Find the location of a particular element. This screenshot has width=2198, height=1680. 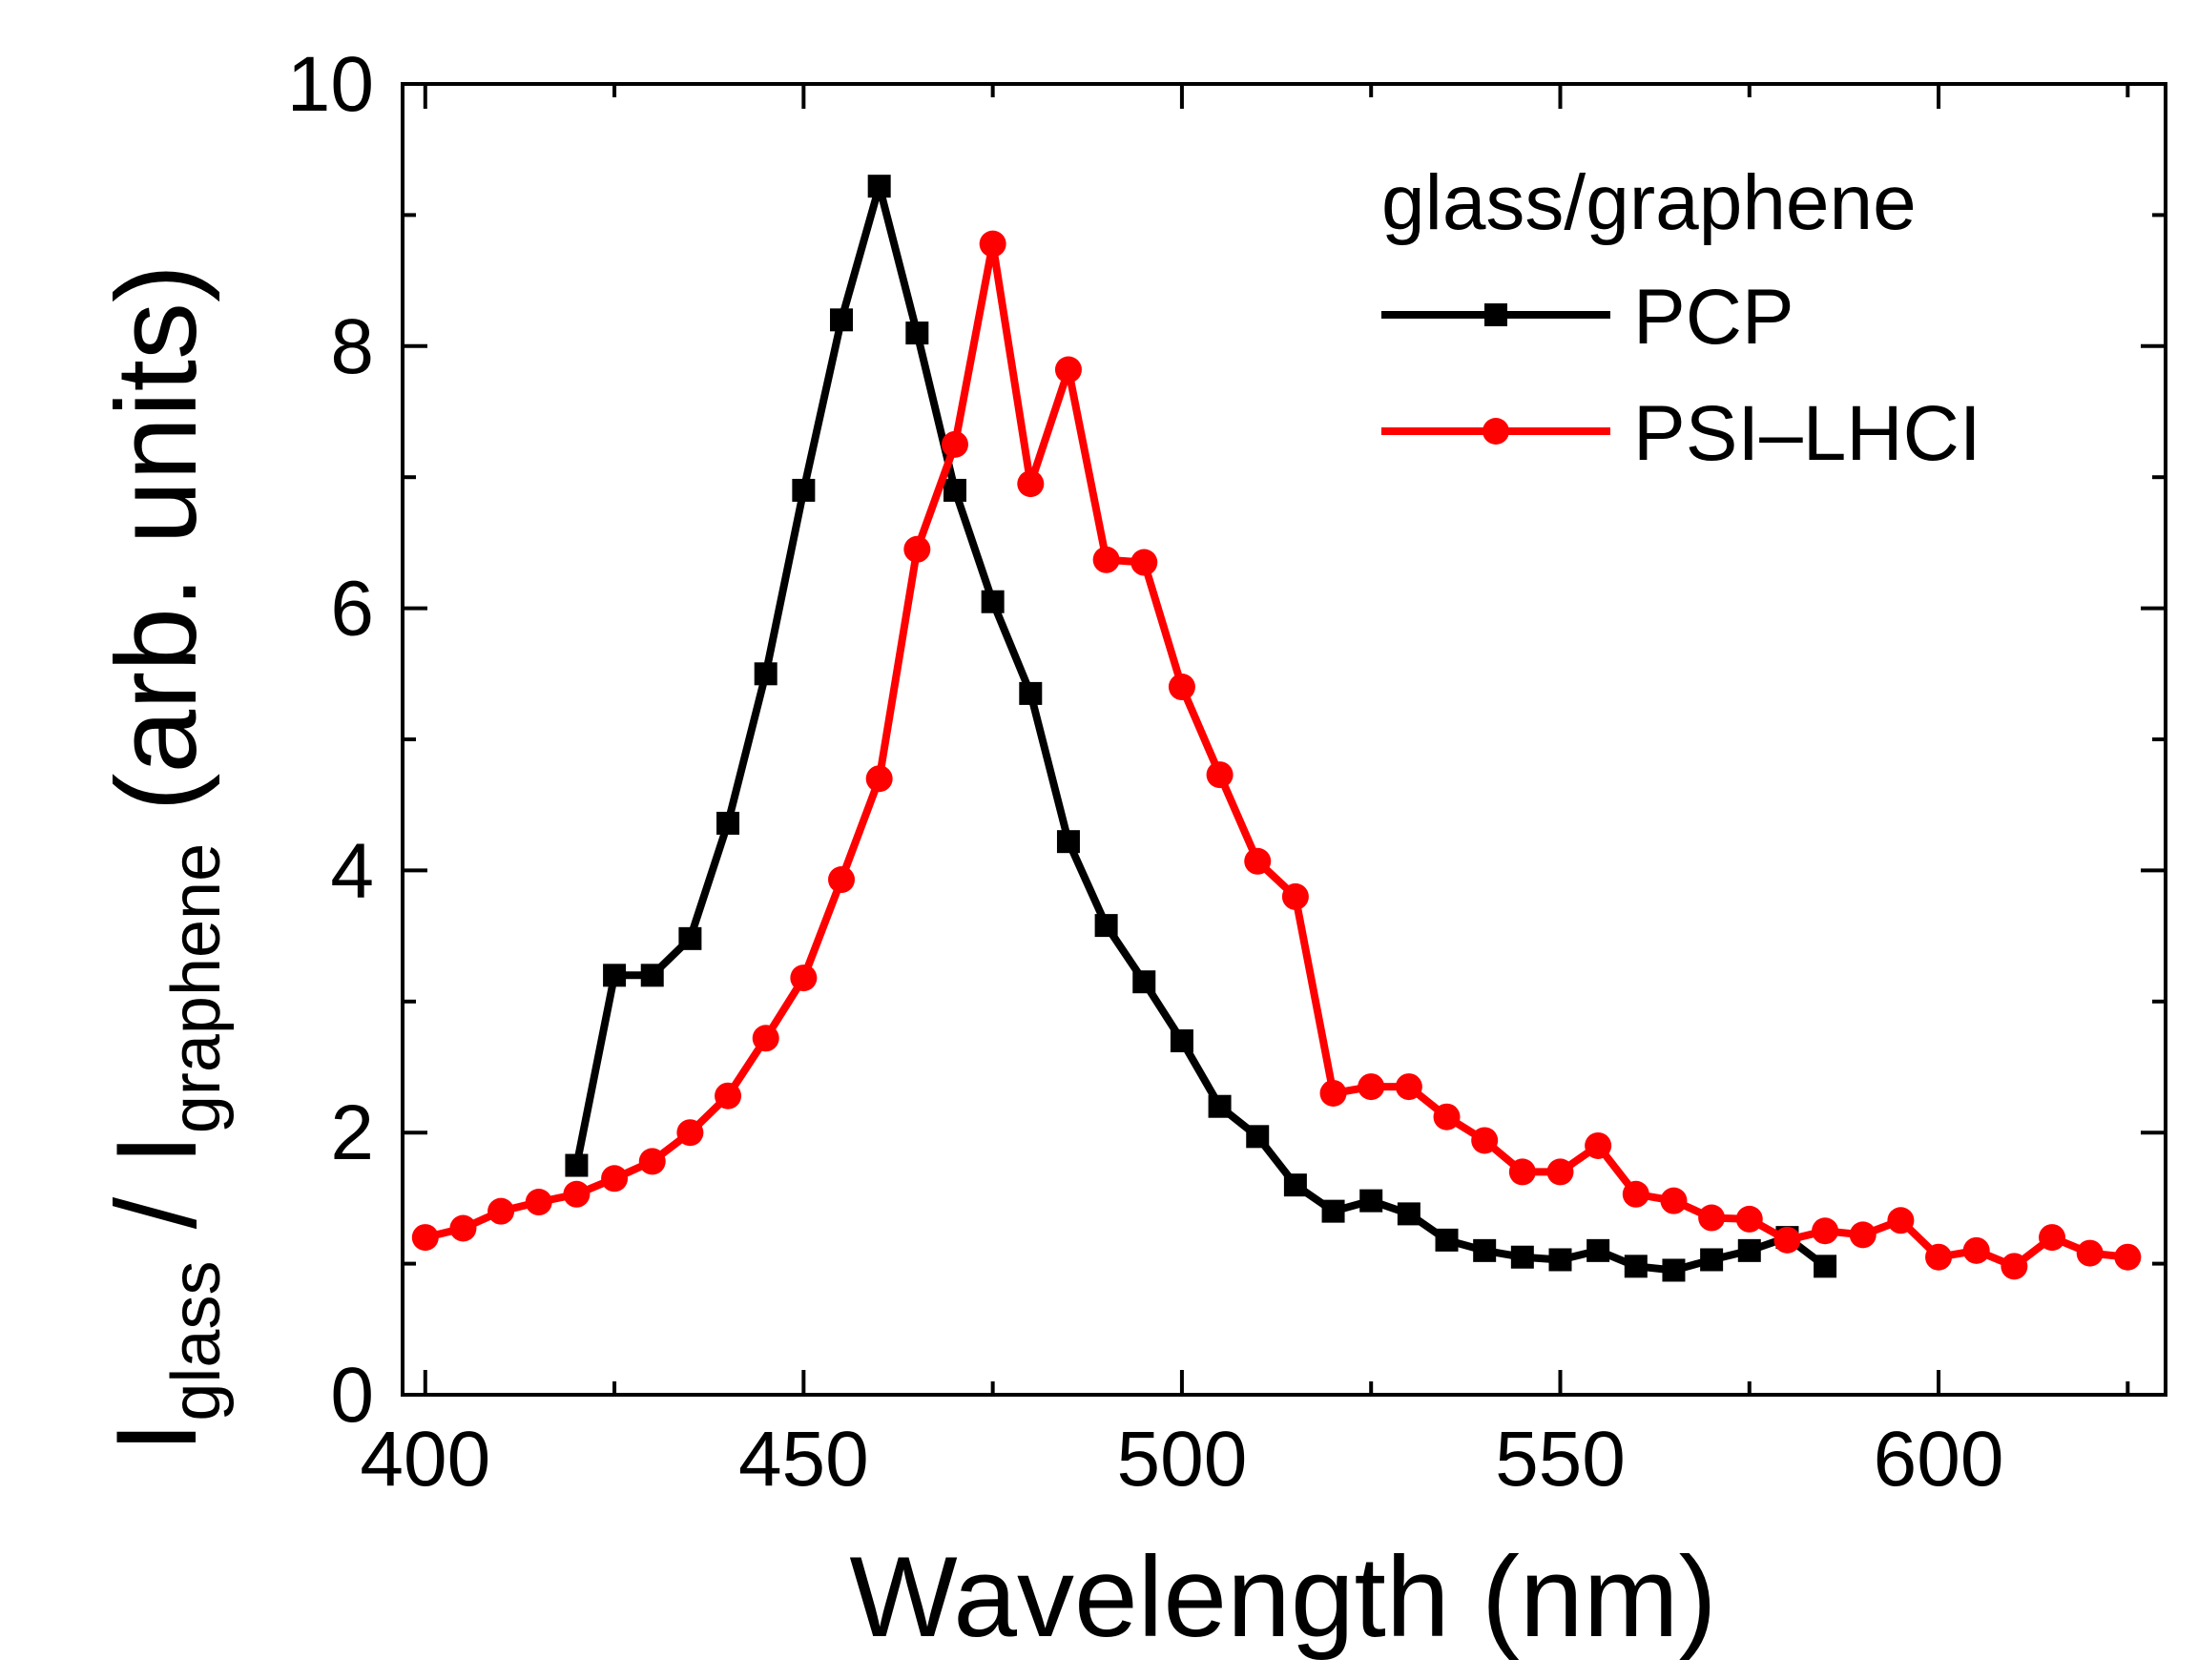

x-tick-label: 600 is located at coordinates (1939, 1459).